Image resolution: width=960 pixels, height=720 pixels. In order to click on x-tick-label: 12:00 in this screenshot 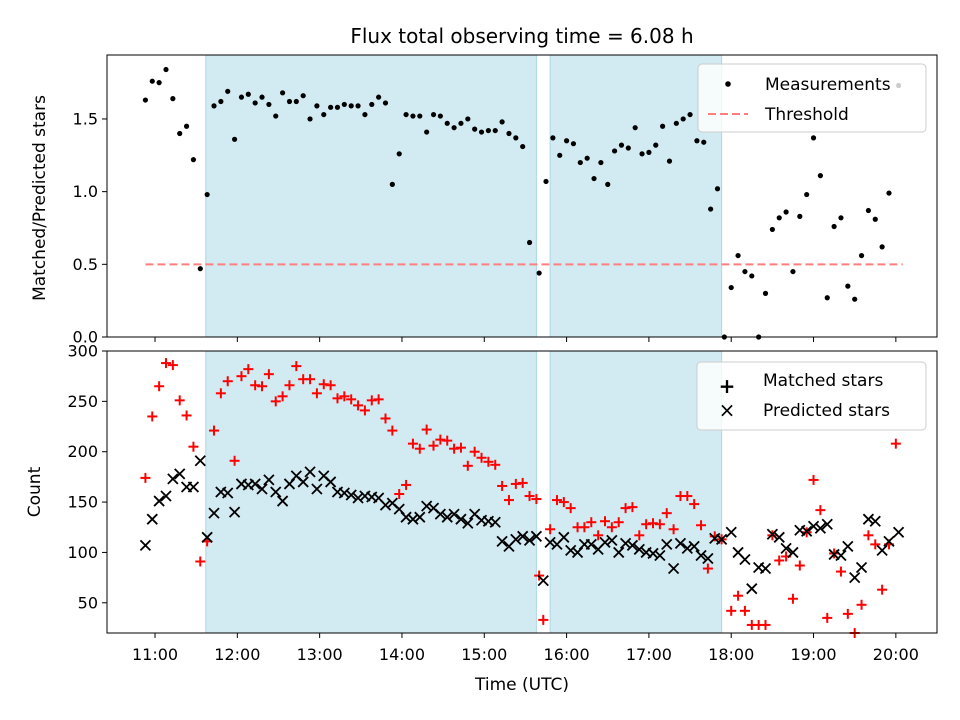, I will do `click(237, 654)`.